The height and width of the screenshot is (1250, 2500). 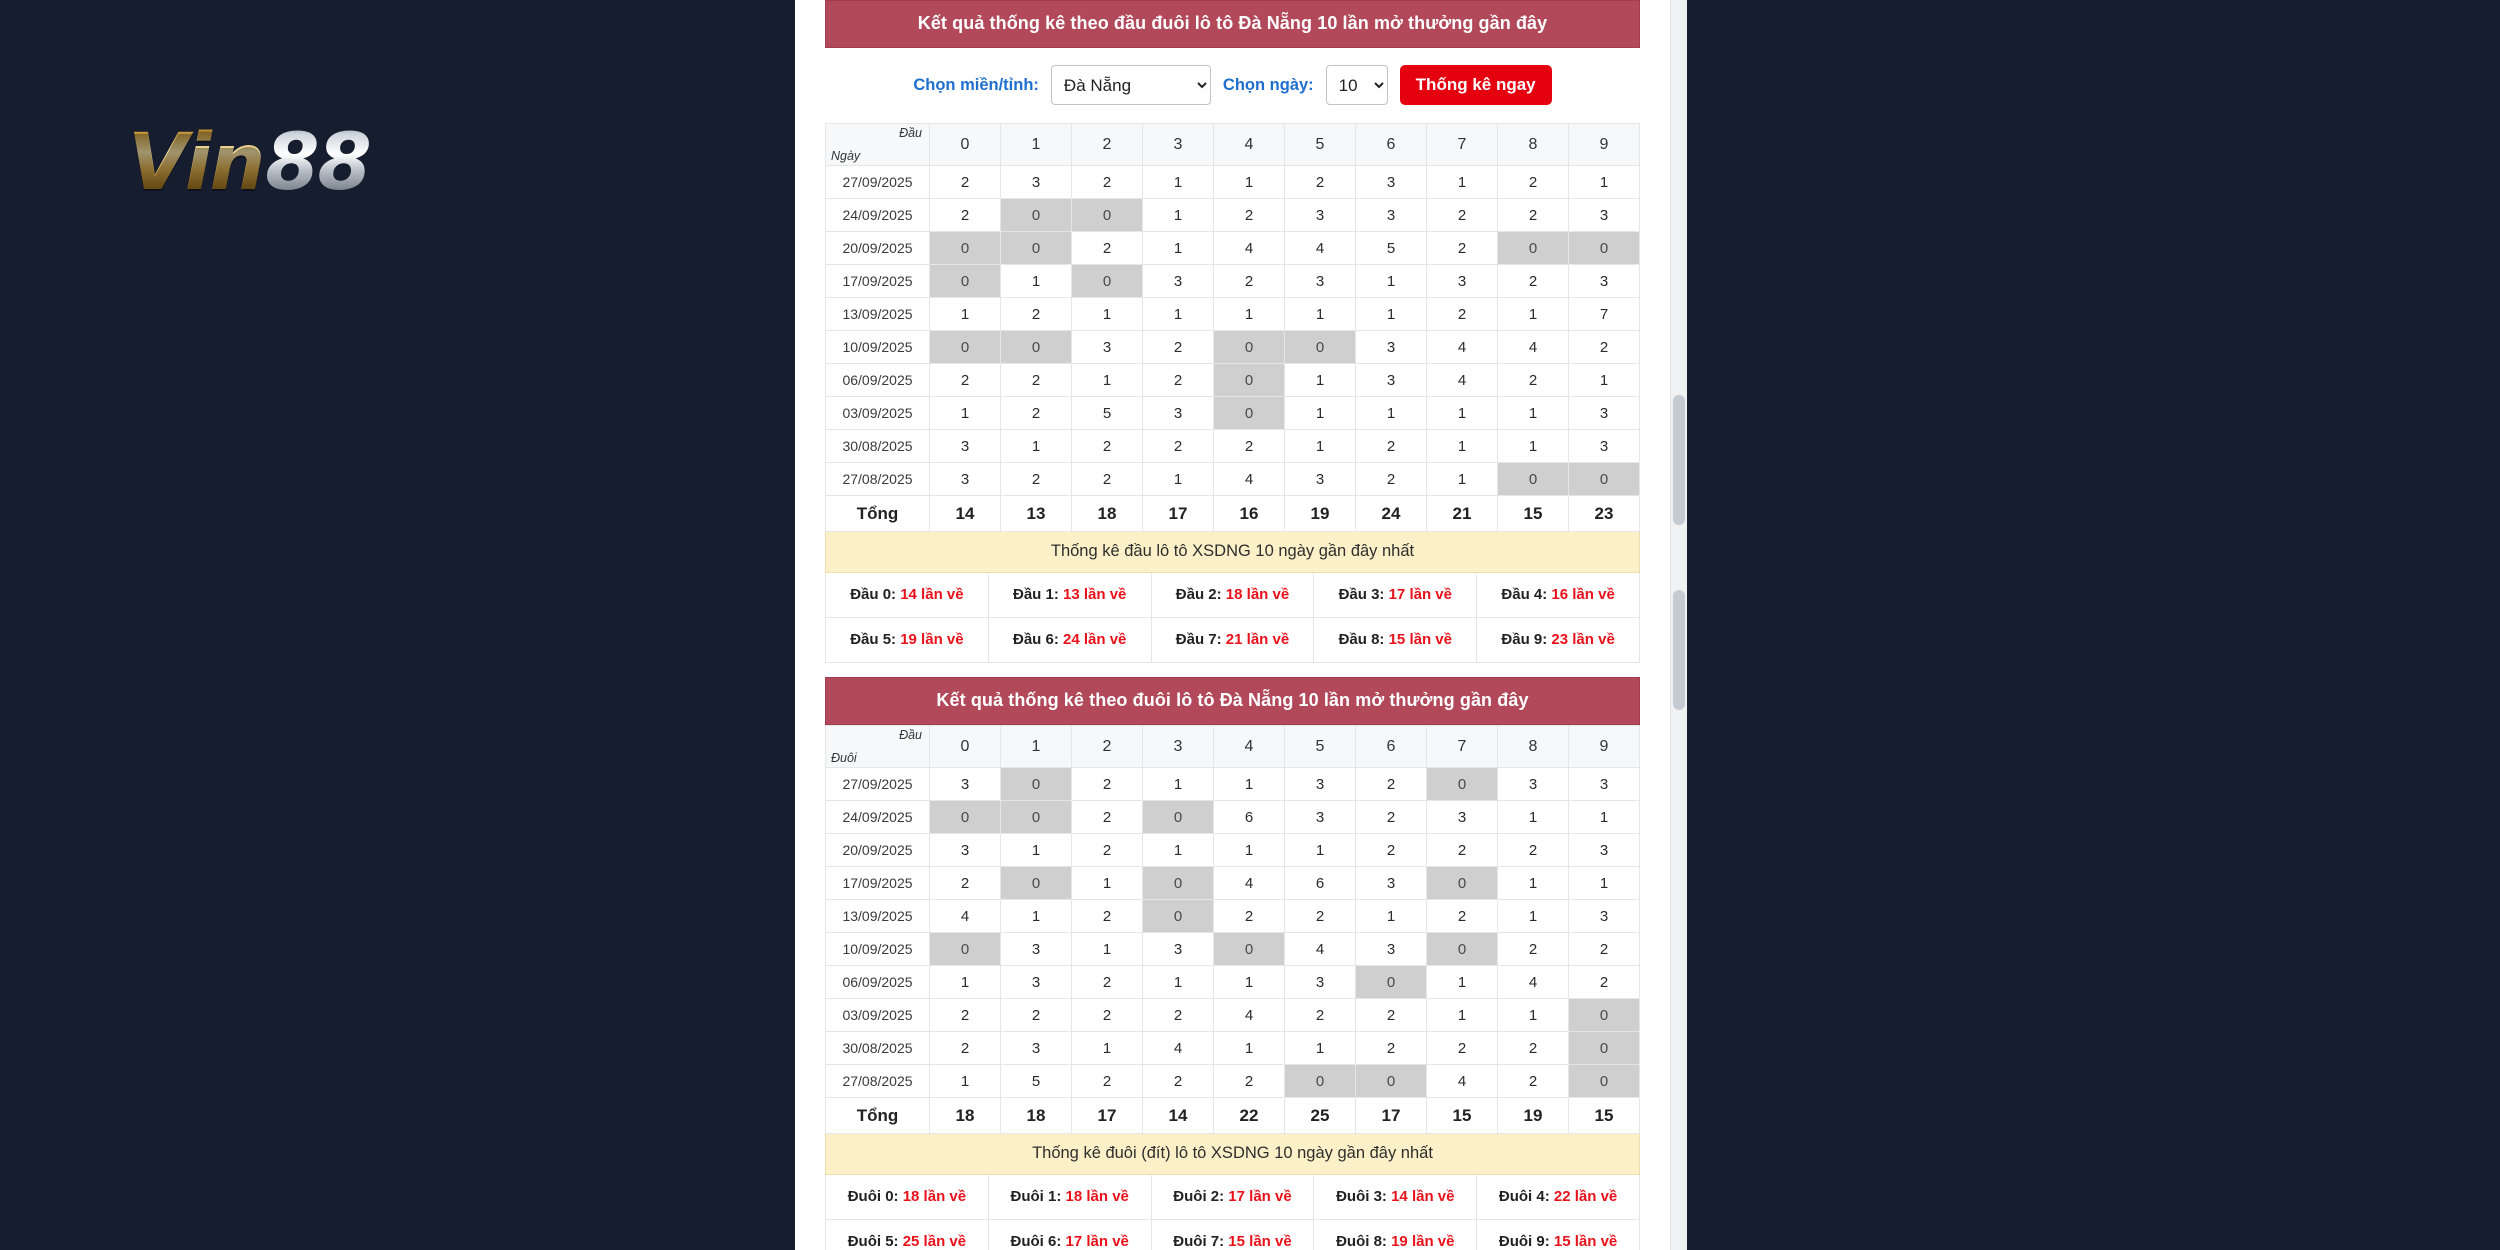 What do you see at coordinates (1558, 1197) in the screenshot?
I see `summary-cell: Đuôi 4: 22 lần về` at bounding box center [1558, 1197].